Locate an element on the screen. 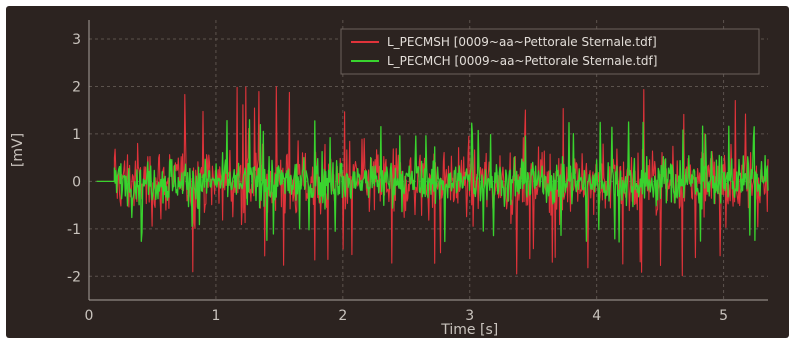  y-tick-label: 1 is located at coordinates (76, 135).